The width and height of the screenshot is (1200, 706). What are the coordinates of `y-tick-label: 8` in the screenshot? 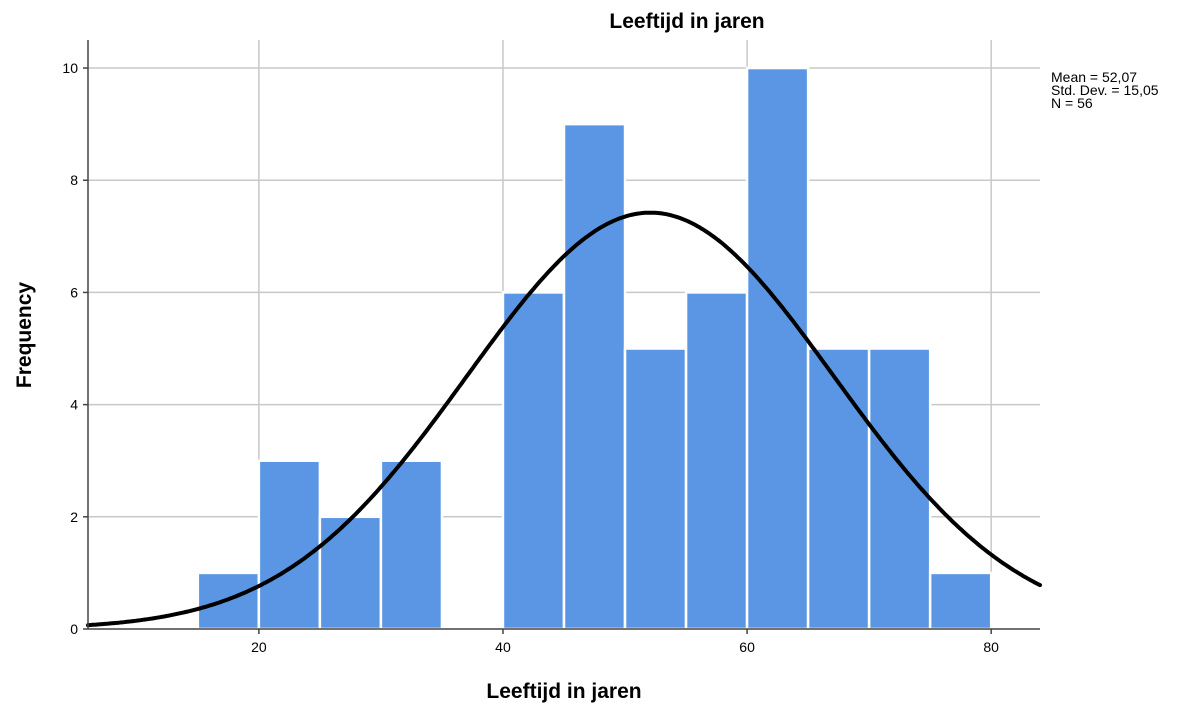 It's located at (74, 180).